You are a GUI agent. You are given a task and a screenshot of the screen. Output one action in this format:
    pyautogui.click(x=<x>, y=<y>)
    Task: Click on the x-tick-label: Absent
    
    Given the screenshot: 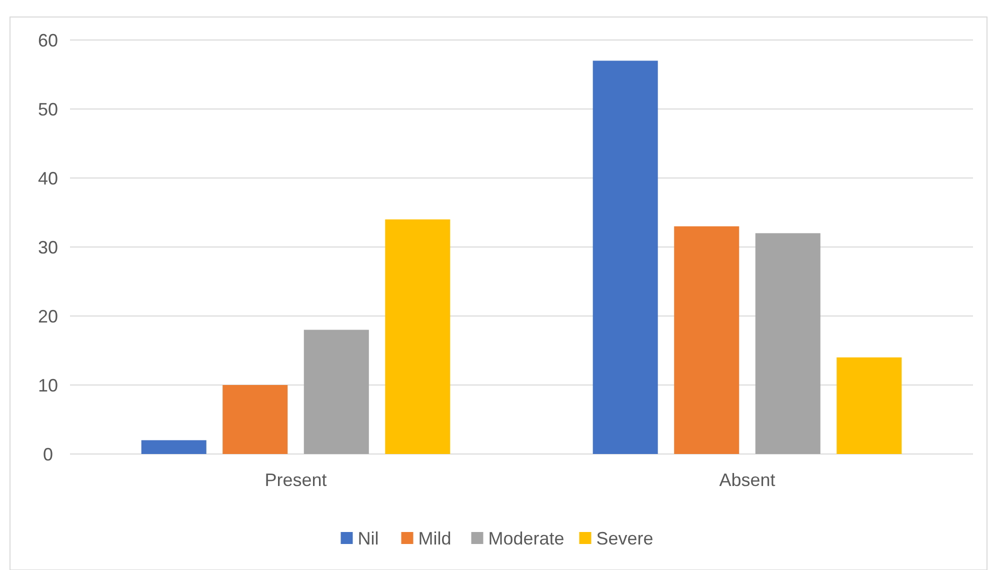 What is the action you would take?
    pyautogui.click(x=747, y=480)
    